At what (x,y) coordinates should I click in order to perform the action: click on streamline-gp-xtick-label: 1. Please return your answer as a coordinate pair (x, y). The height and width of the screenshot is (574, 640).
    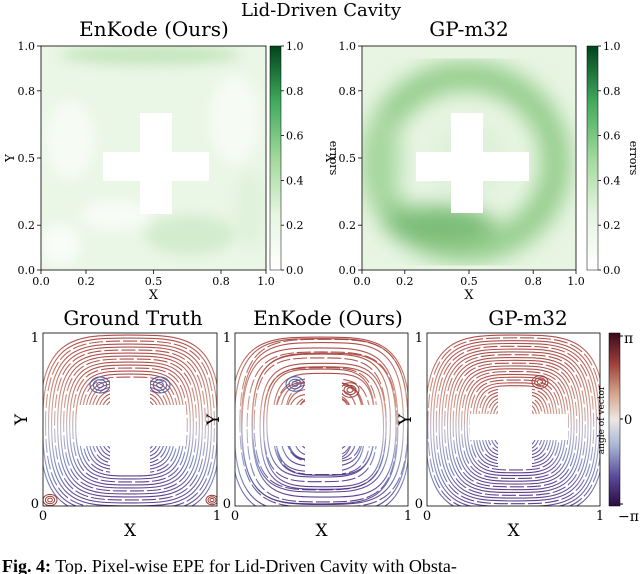
    Looking at the image, I should click on (600, 516).